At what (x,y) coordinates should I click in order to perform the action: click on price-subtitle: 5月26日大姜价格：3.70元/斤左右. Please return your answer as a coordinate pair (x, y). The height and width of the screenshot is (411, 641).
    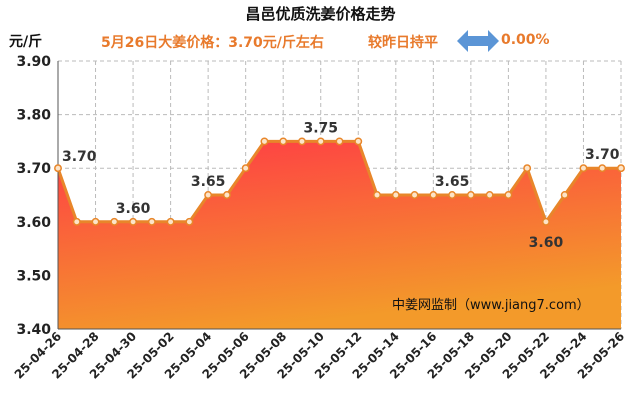
    Looking at the image, I should click on (212, 43).